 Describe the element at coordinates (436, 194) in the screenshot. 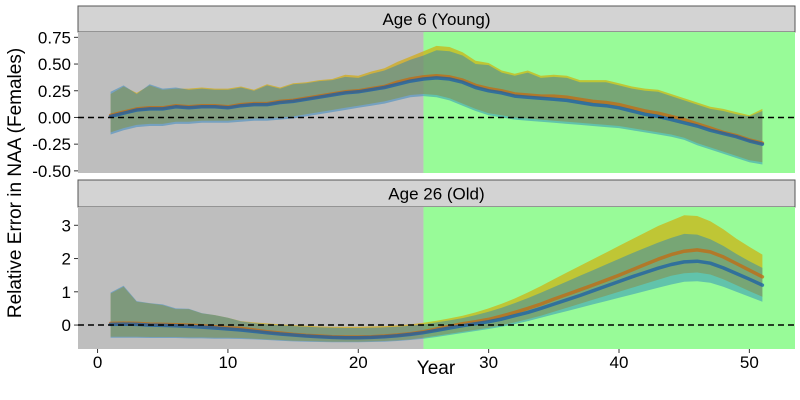

I see `panel-title: Age 26 (Old)` at that location.